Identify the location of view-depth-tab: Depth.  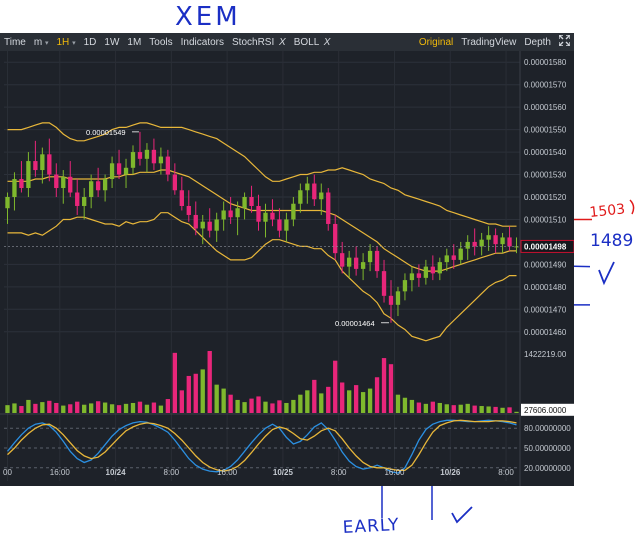
(537, 42).